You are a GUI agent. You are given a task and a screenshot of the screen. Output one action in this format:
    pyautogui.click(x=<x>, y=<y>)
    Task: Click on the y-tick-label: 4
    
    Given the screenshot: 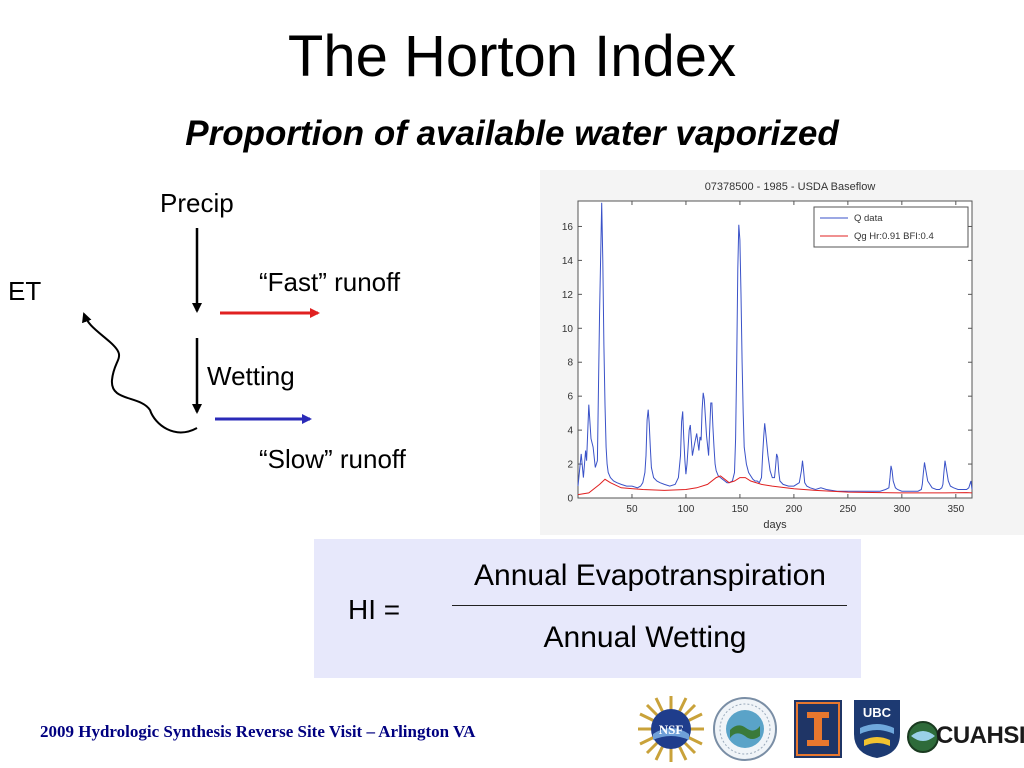 What is the action you would take?
    pyautogui.click(x=570, y=431)
    